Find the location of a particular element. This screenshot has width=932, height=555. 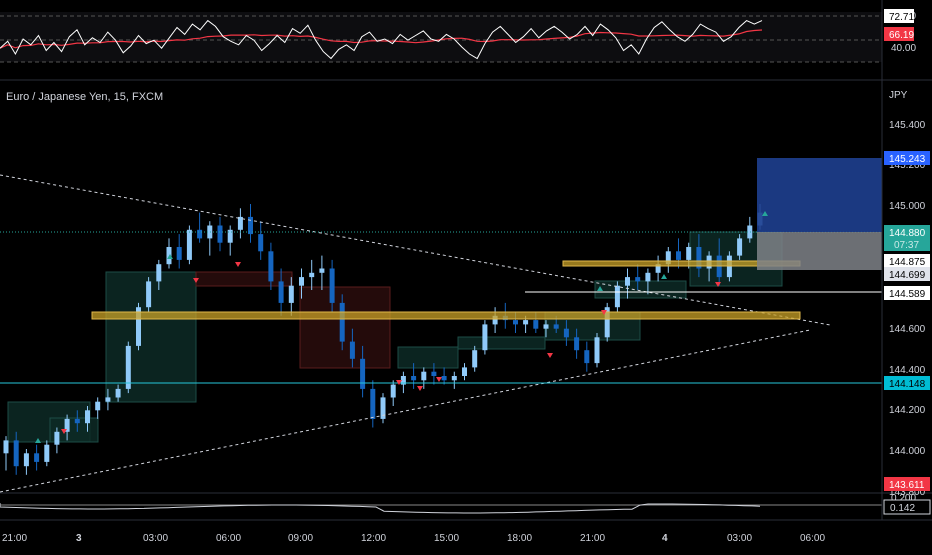

time-tick-label: 18:00 is located at coordinates (519, 538).